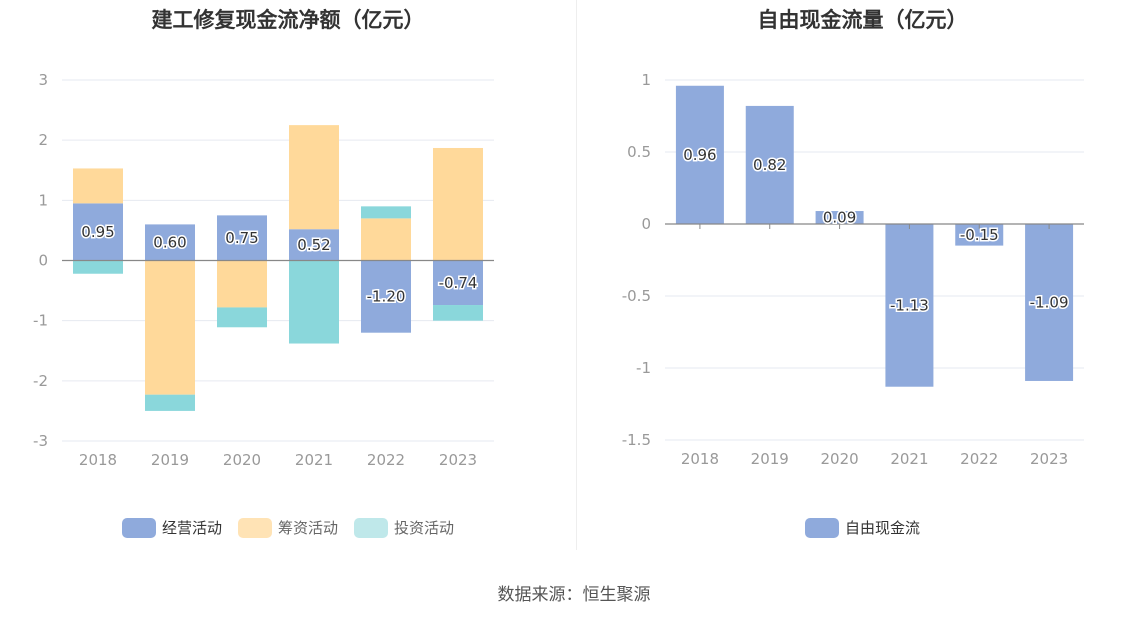  I want to click on legend-item-fcf: 自由现金流, so click(862, 527).